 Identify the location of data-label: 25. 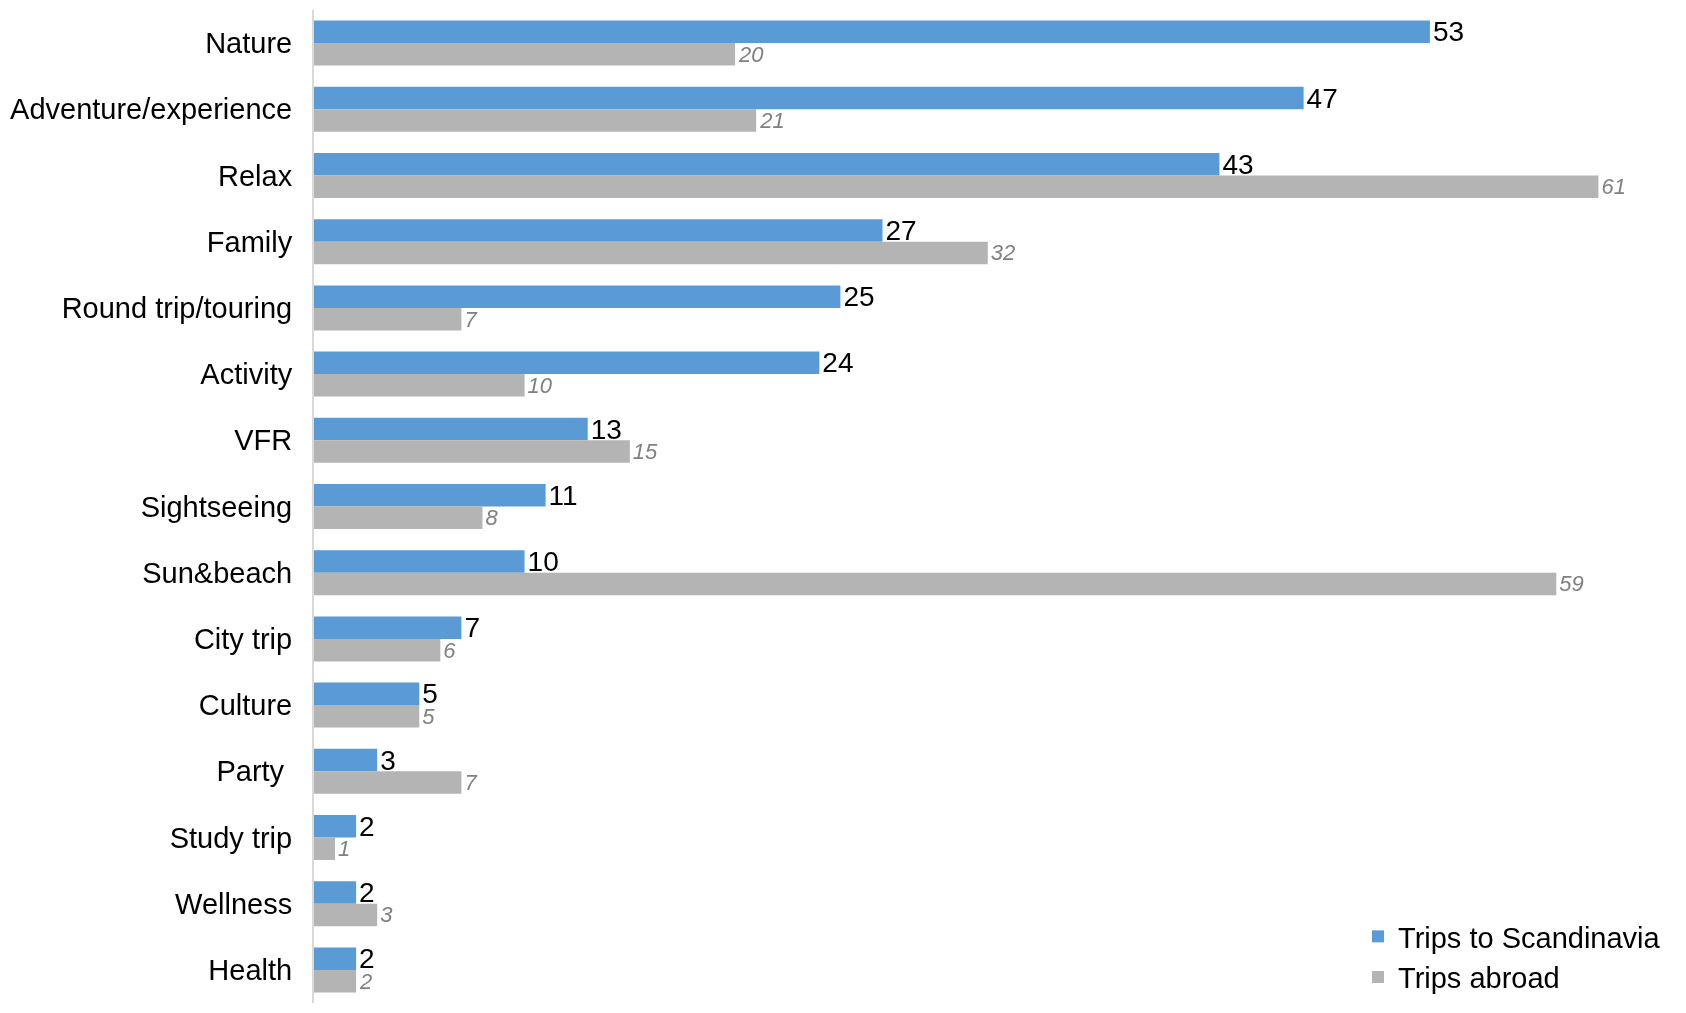
(859, 297).